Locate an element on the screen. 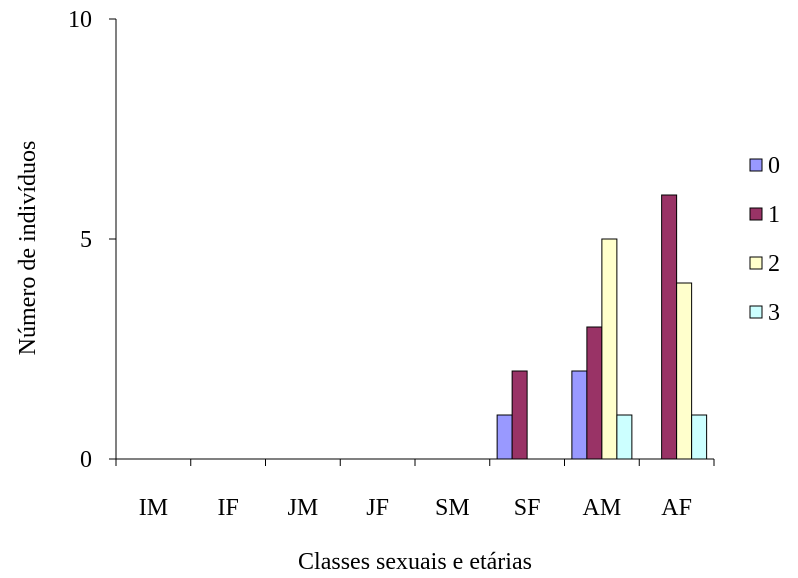  x-ticks-group: IM IF JM JF SM SF AM AF is located at coordinates (415, 490).